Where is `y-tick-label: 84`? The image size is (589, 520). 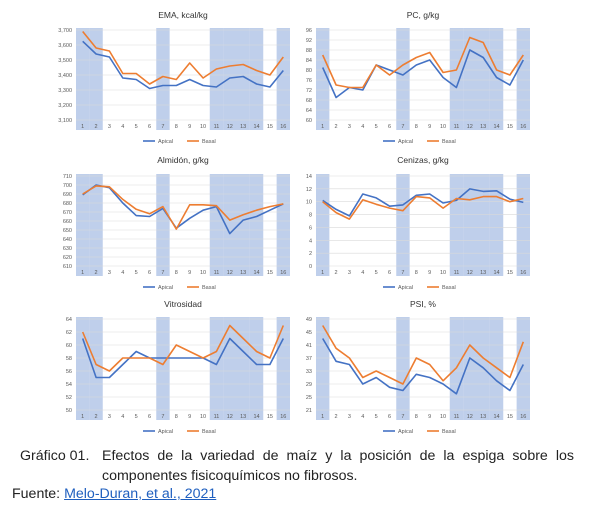
y-tick-label: 84 is located at coordinates (309, 61).